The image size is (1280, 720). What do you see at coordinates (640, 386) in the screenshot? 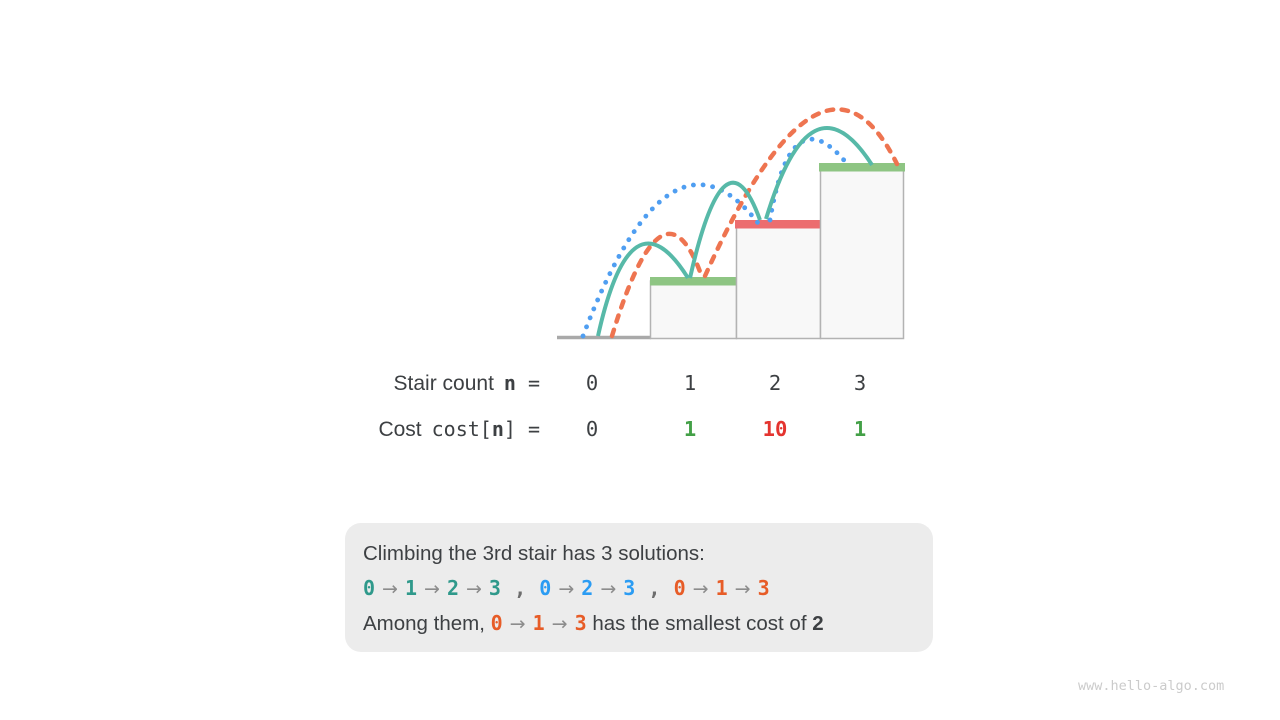
I see `table-row-stair-count: Stair count n = 0 1 2 3` at bounding box center [640, 386].